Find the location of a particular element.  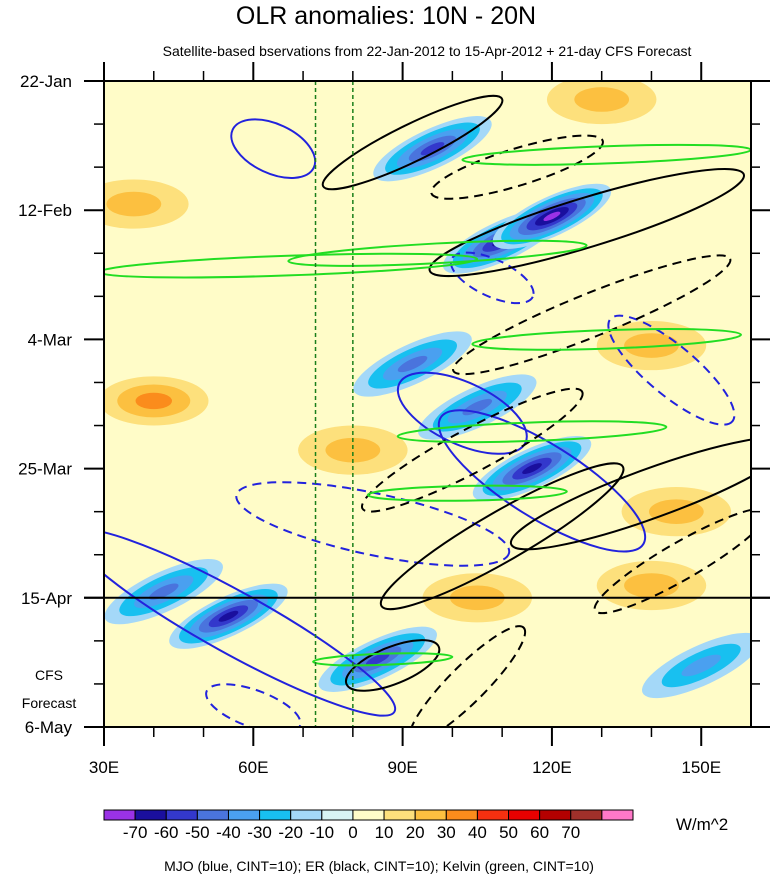

x-tick-label: 60E is located at coordinates (253, 767).